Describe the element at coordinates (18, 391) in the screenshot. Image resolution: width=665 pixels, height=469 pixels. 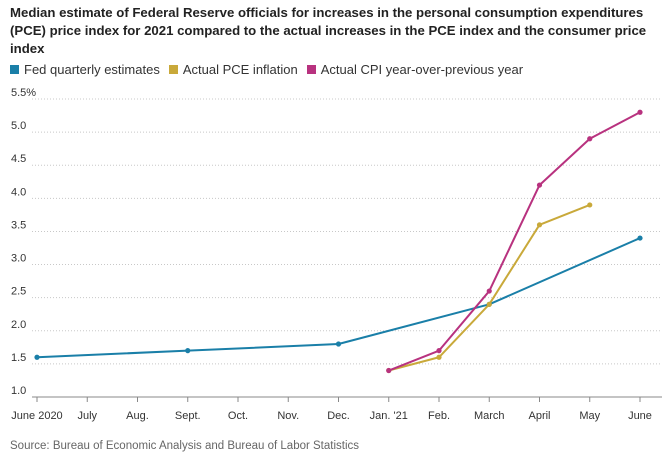
I see `y-tick-label: 1.0` at that location.